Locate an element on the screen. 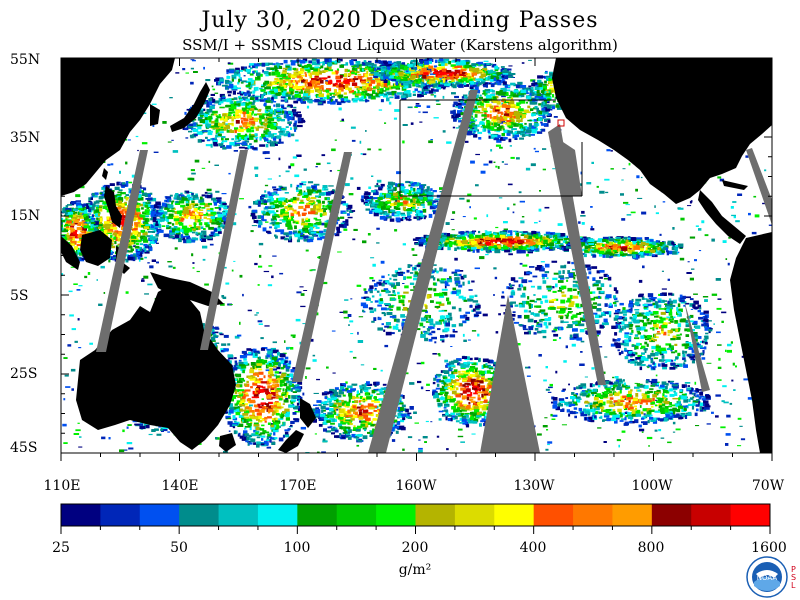 Image resolution: width=800 pixels, height=600 pixels. colorbar-label-800: 800 is located at coordinates (651, 548).